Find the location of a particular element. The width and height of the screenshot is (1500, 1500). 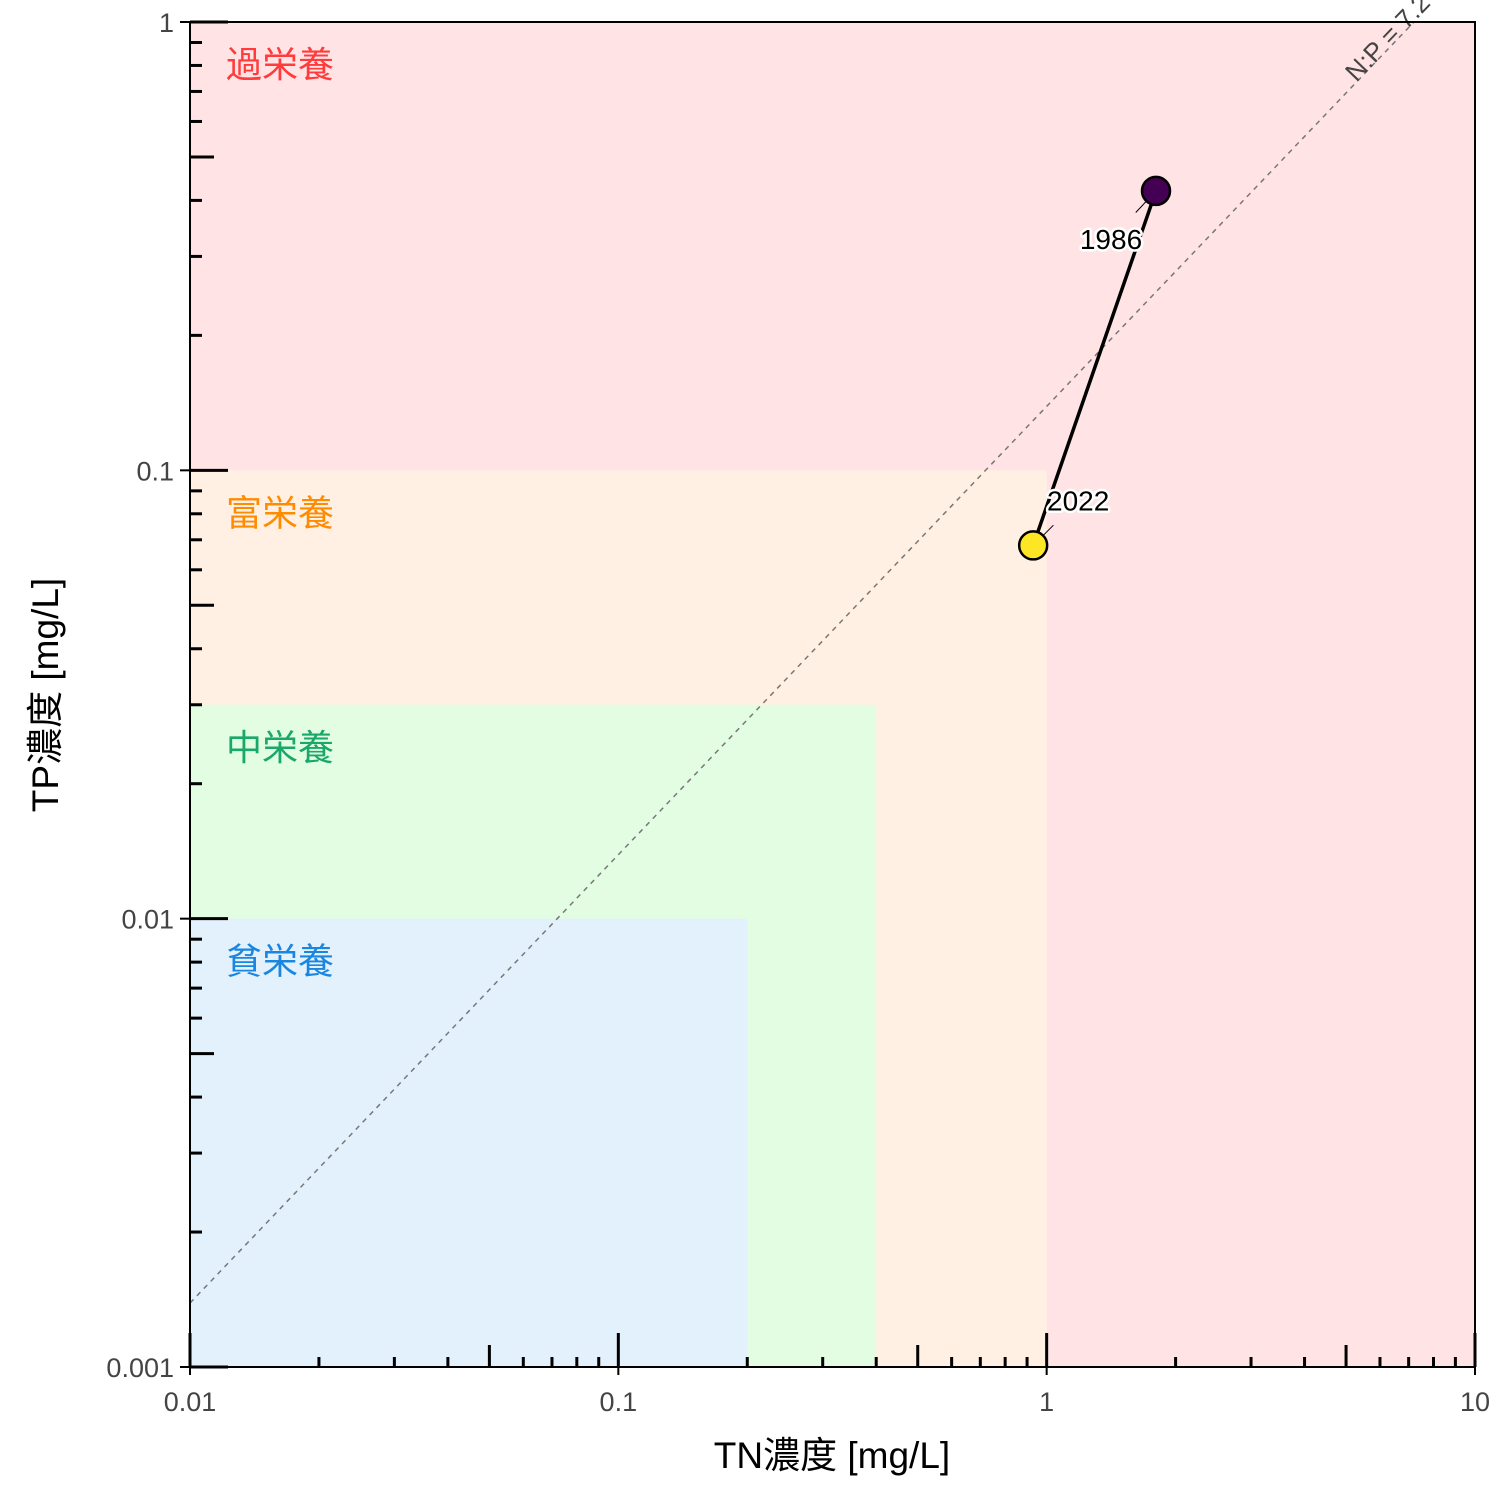

y-axis-title: TP濃度 [mg/L] is located at coordinates (45, 695).